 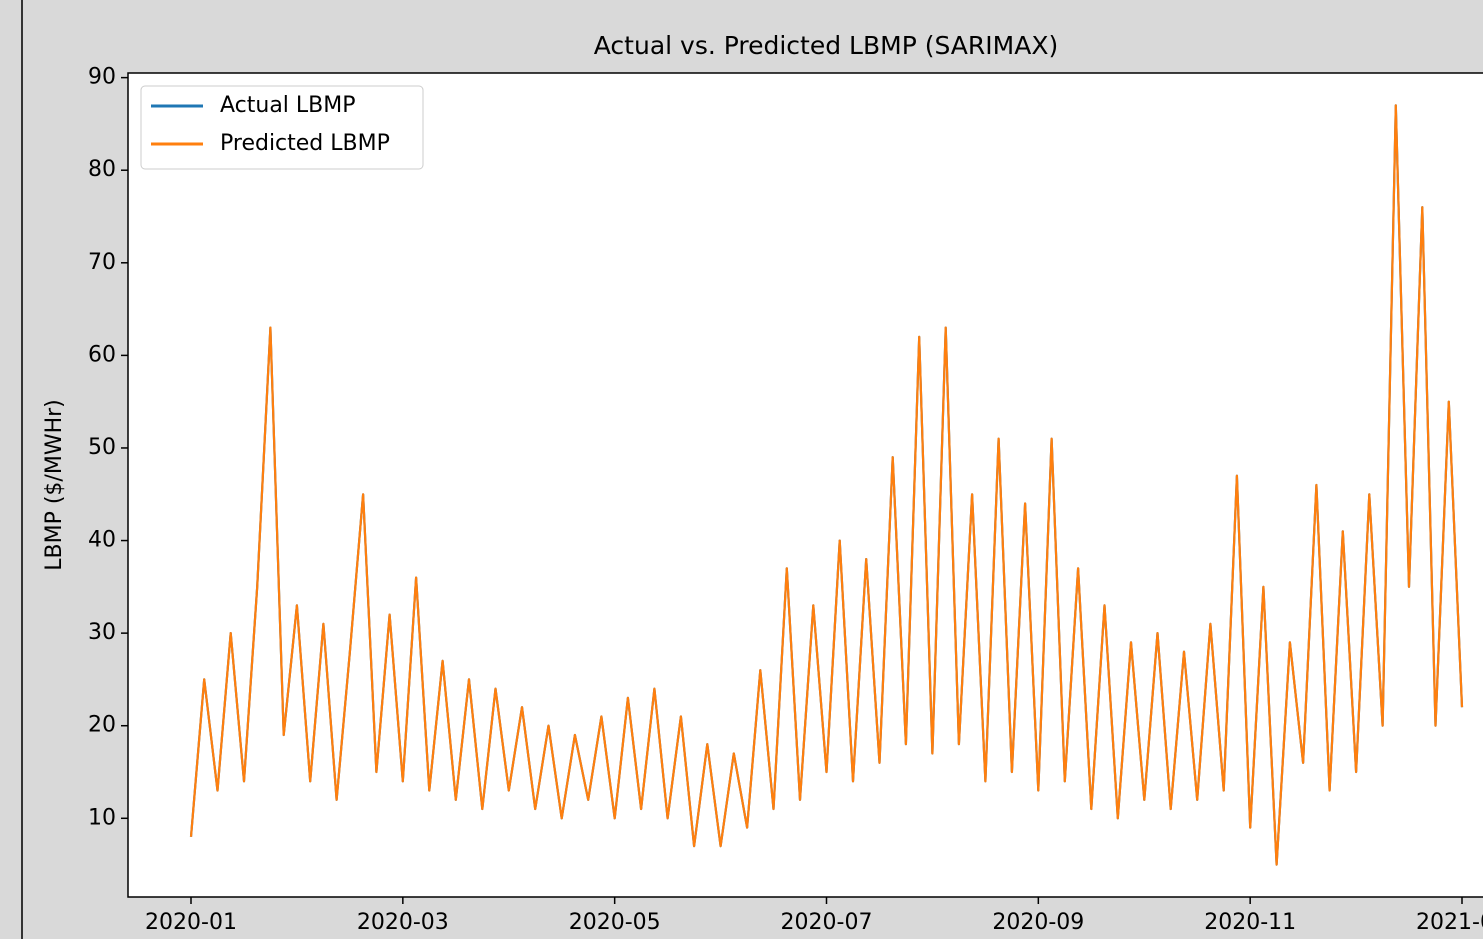 I want to click on legend-label: Predicted LBMP, so click(x=305, y=143).